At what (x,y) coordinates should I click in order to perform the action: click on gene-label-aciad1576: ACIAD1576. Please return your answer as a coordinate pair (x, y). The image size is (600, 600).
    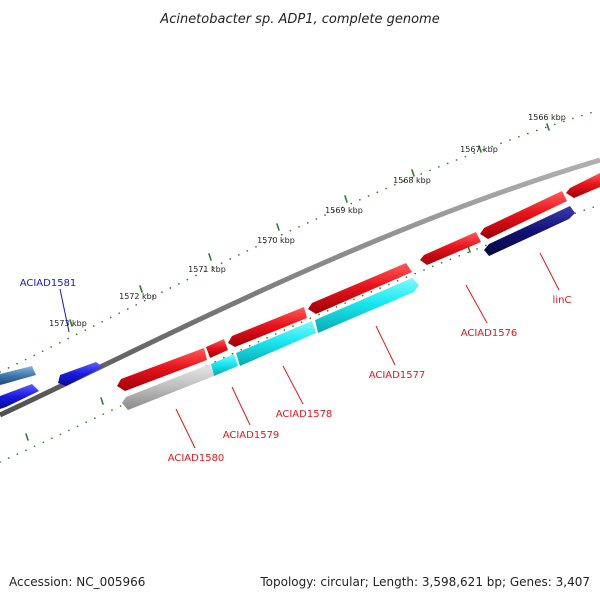
    Looking at the image, I should click on (489, 333).